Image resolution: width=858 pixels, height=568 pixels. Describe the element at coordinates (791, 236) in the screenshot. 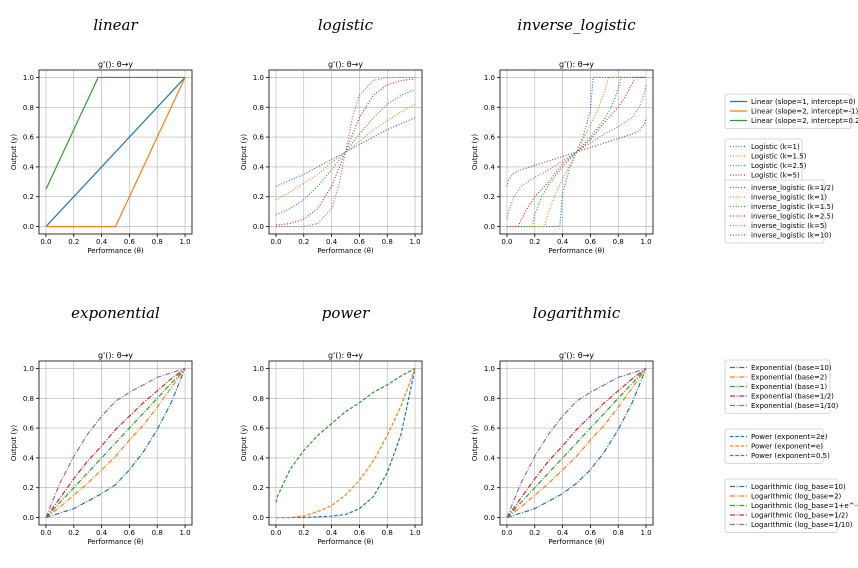

I see `legend-label: inverse_logistic (k=10)` at that location.